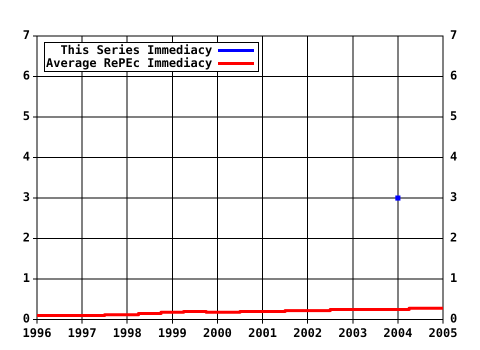 This screenshot has width=480, height=350. What do you see at coordinates (129, 63) in the screenshot?
I see `legend-label: Average RePEc Immediacy` at bounding box center [129, 63].